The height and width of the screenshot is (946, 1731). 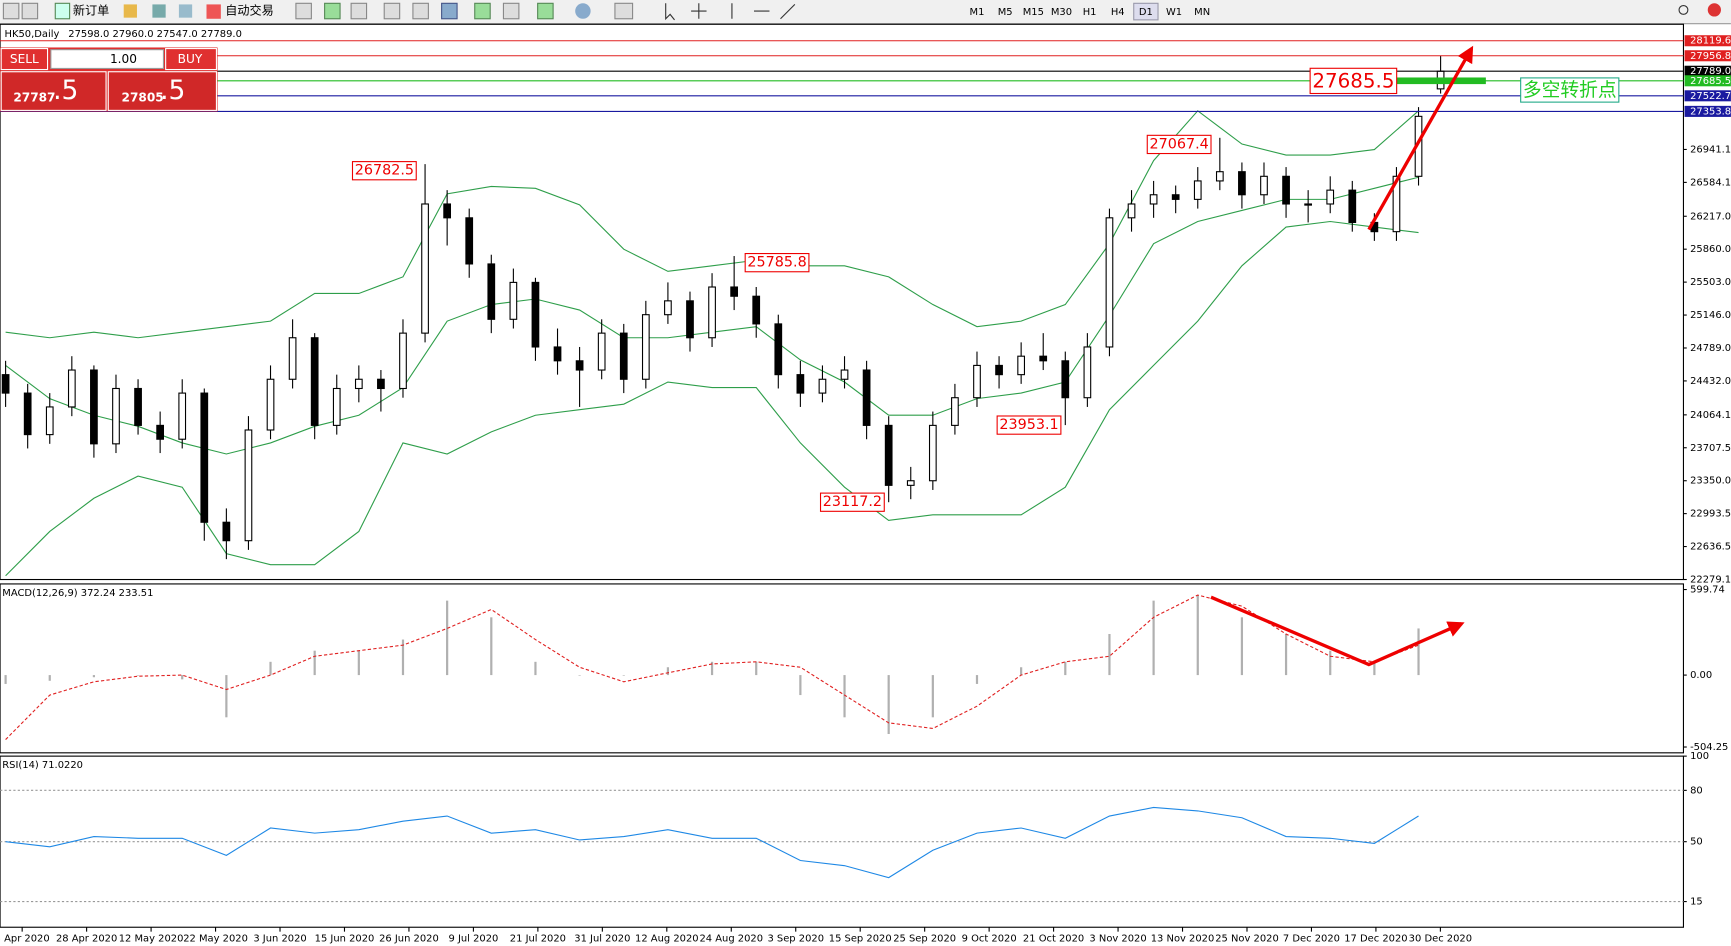 What do you see at coordinates (1061, 12) in the screenshot?
I see `timeframe: M30` at bounding box center [1061, 12].